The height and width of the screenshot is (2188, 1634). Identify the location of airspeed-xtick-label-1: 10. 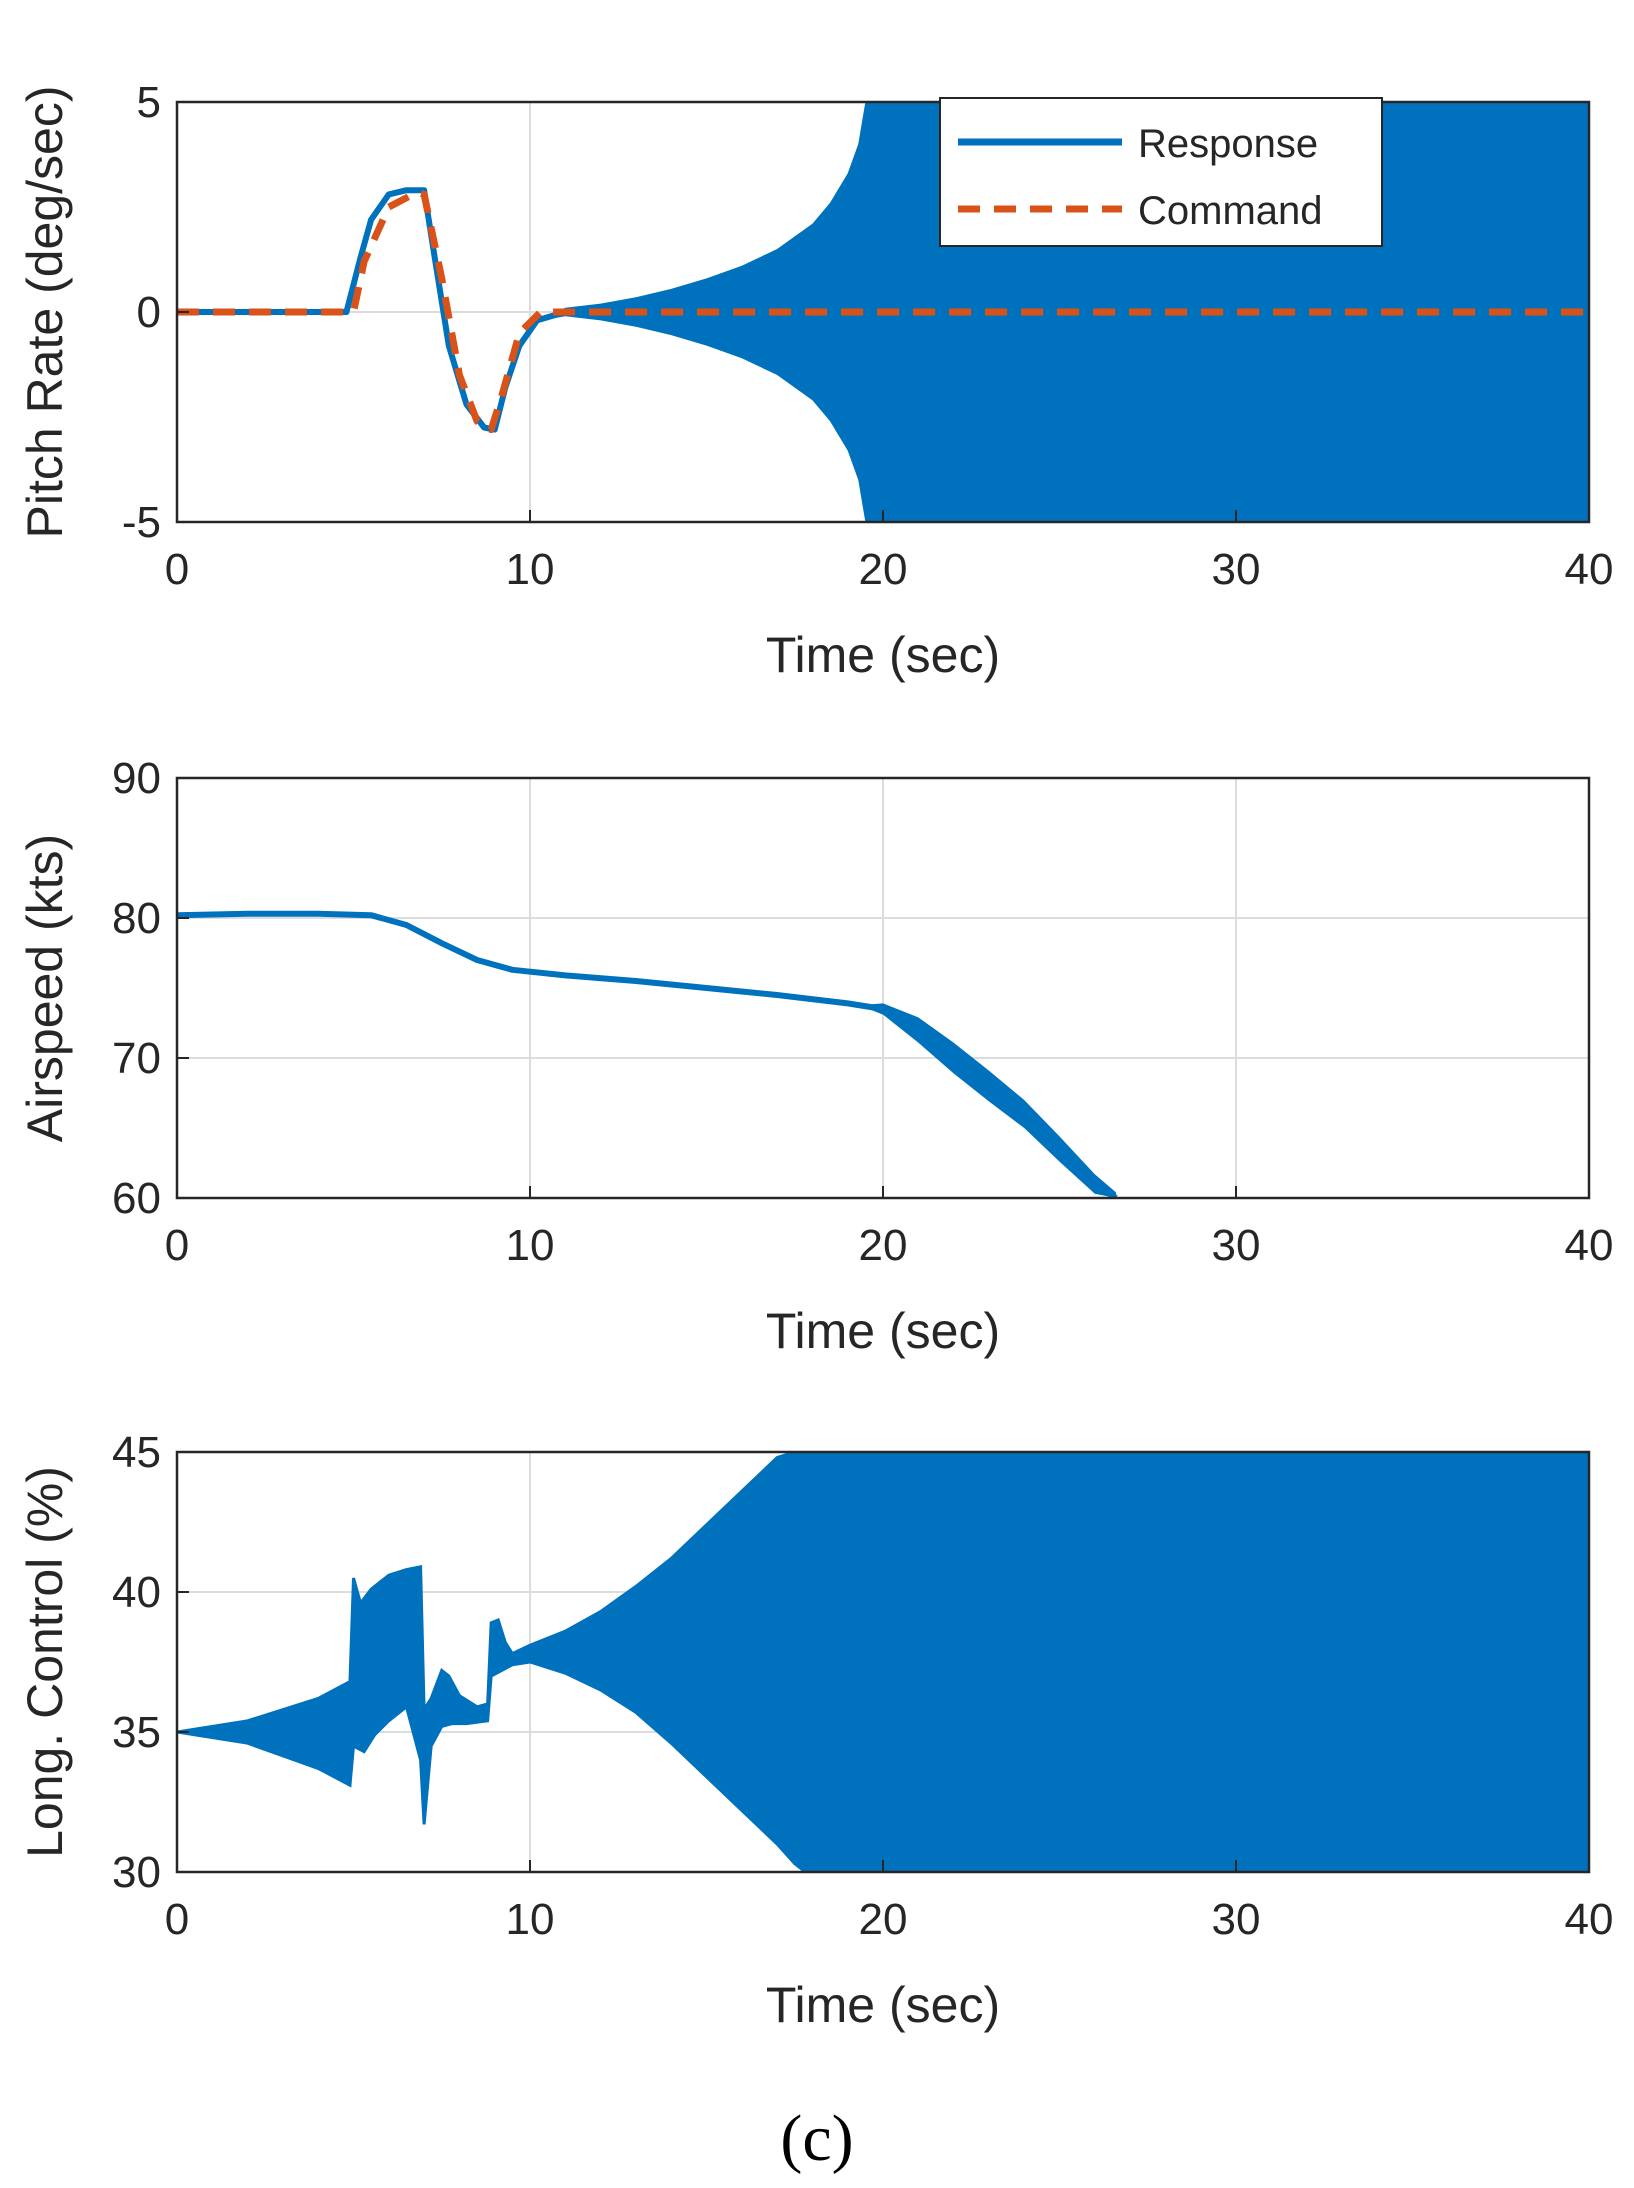
(530, 1245).